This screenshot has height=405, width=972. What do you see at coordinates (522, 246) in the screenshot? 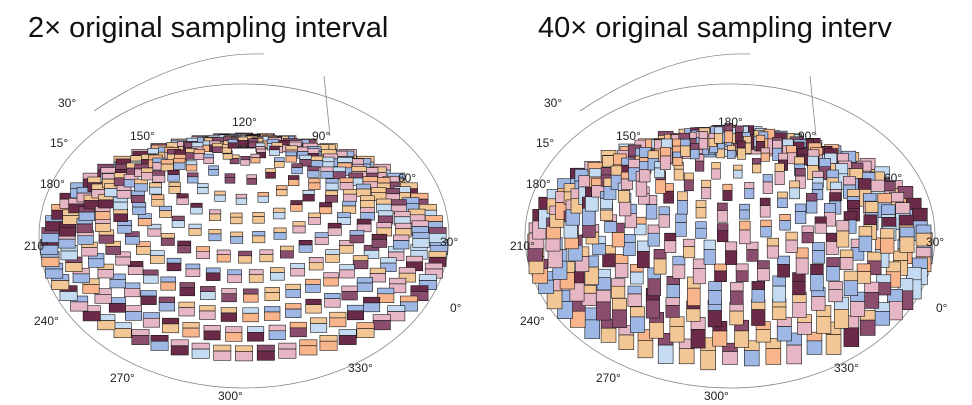
I see `polar-tick-label: 210°` at bounding box center [522, 246].